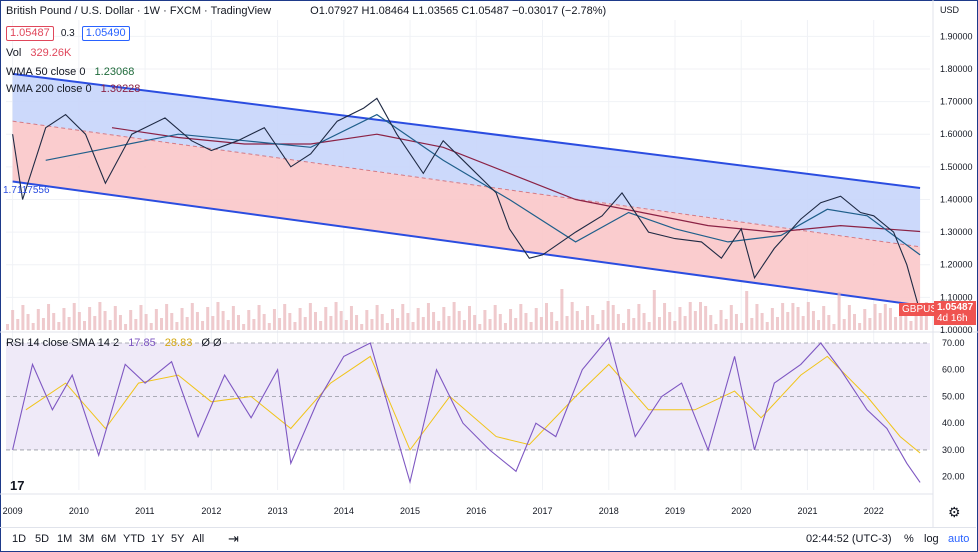 The image size is (978, 552). I want to click on range-6m: 6M, so click(109, 539).